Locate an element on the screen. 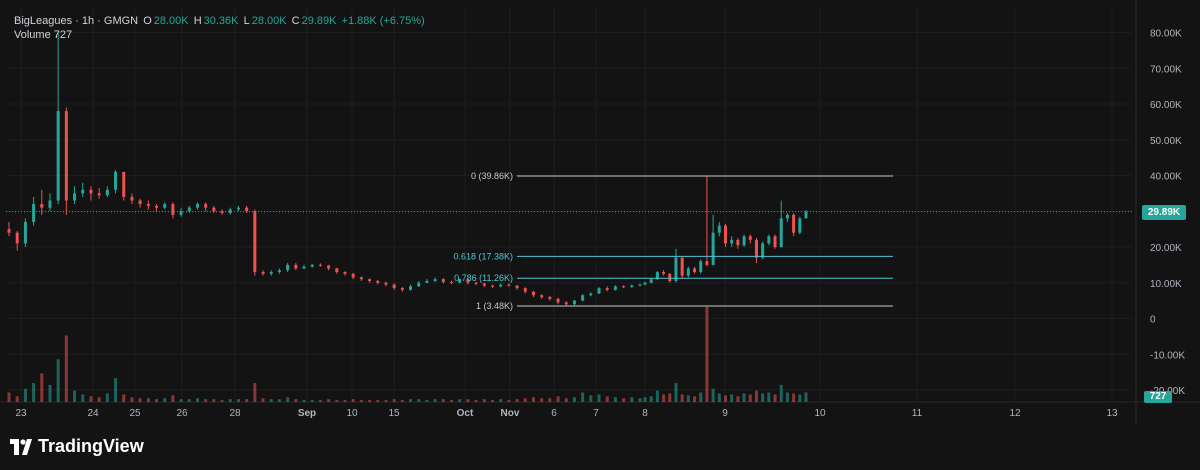 The width and height of the screenshot is (1200, 470). volume-value: 727 is located at coordinates (63, 35).